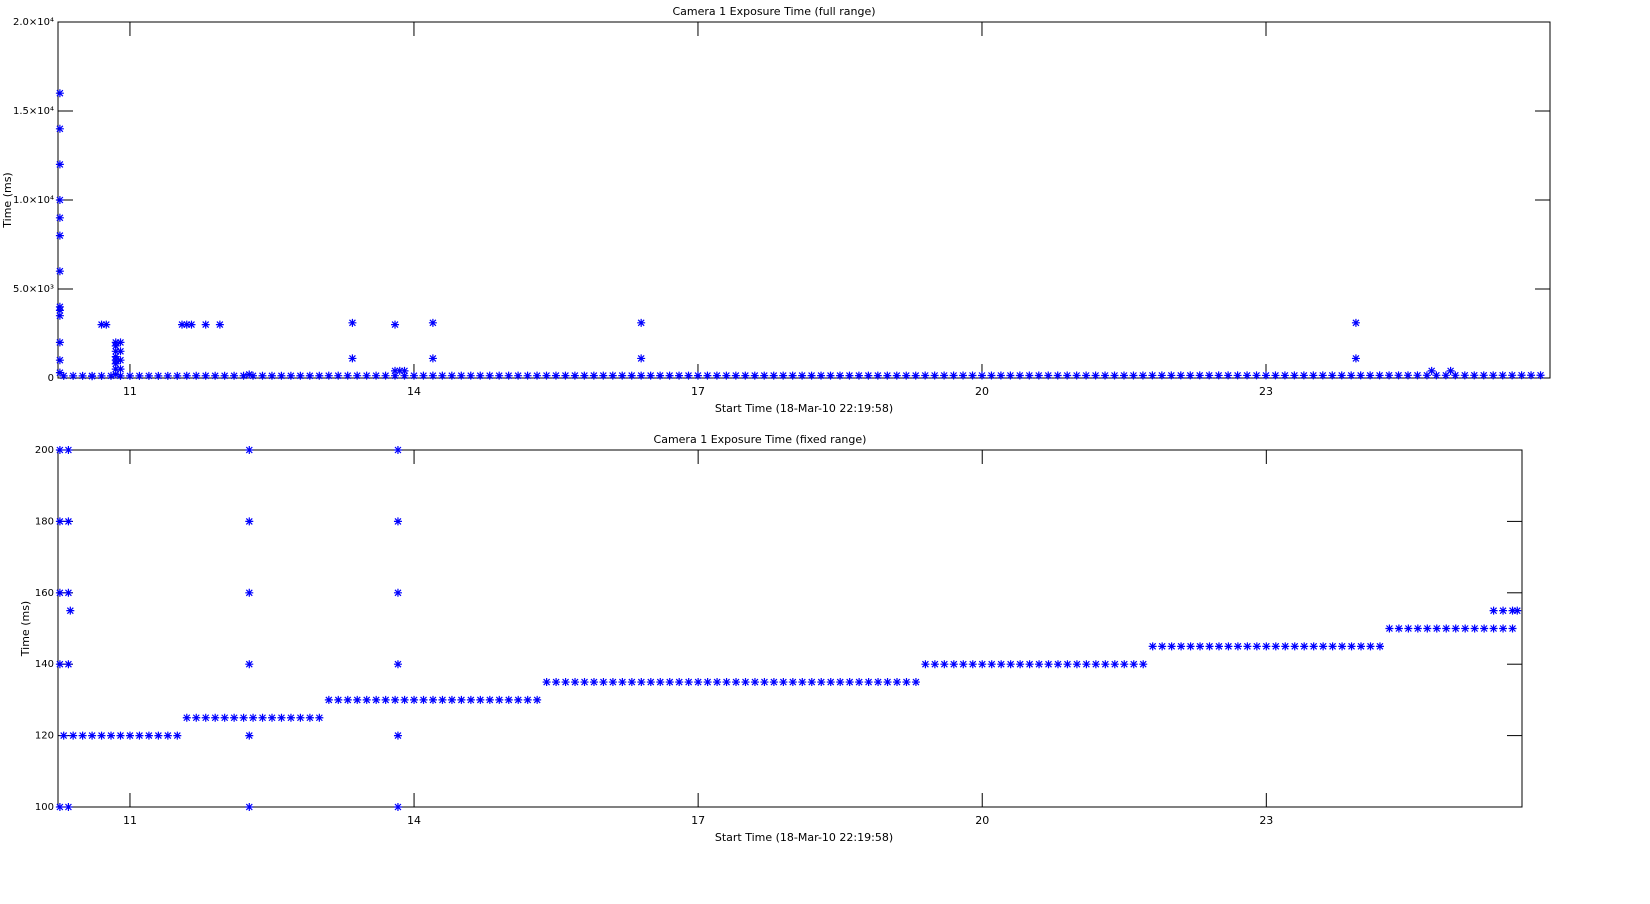 Image resolution: width=1650 pixels, height=904 pixels. Describe the element at coordinates (33, 289) in the screenshot. I see `y-tick-label: 5.0×10³` at that location.